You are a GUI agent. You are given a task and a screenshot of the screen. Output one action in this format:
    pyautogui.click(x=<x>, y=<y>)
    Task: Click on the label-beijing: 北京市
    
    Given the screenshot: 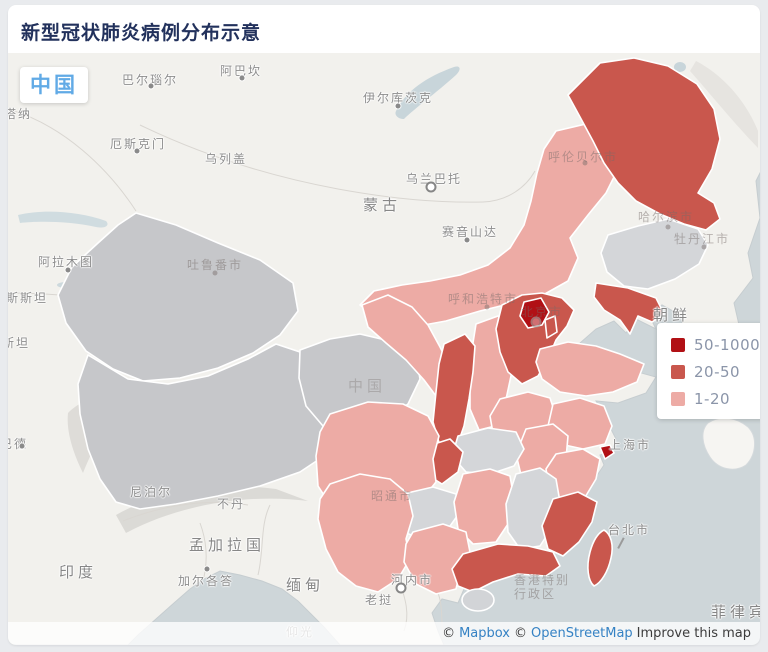 What is the action you would take?
    pyautogui.click(x=542, y=312)
    